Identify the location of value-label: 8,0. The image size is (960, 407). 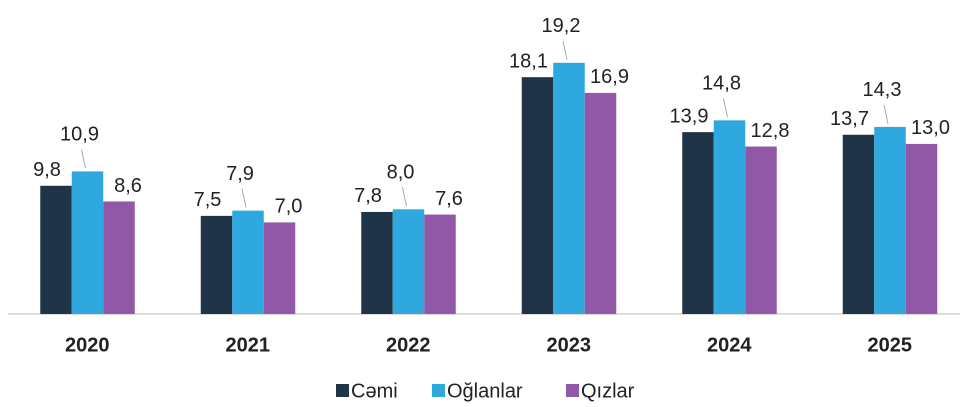
(401, 173).